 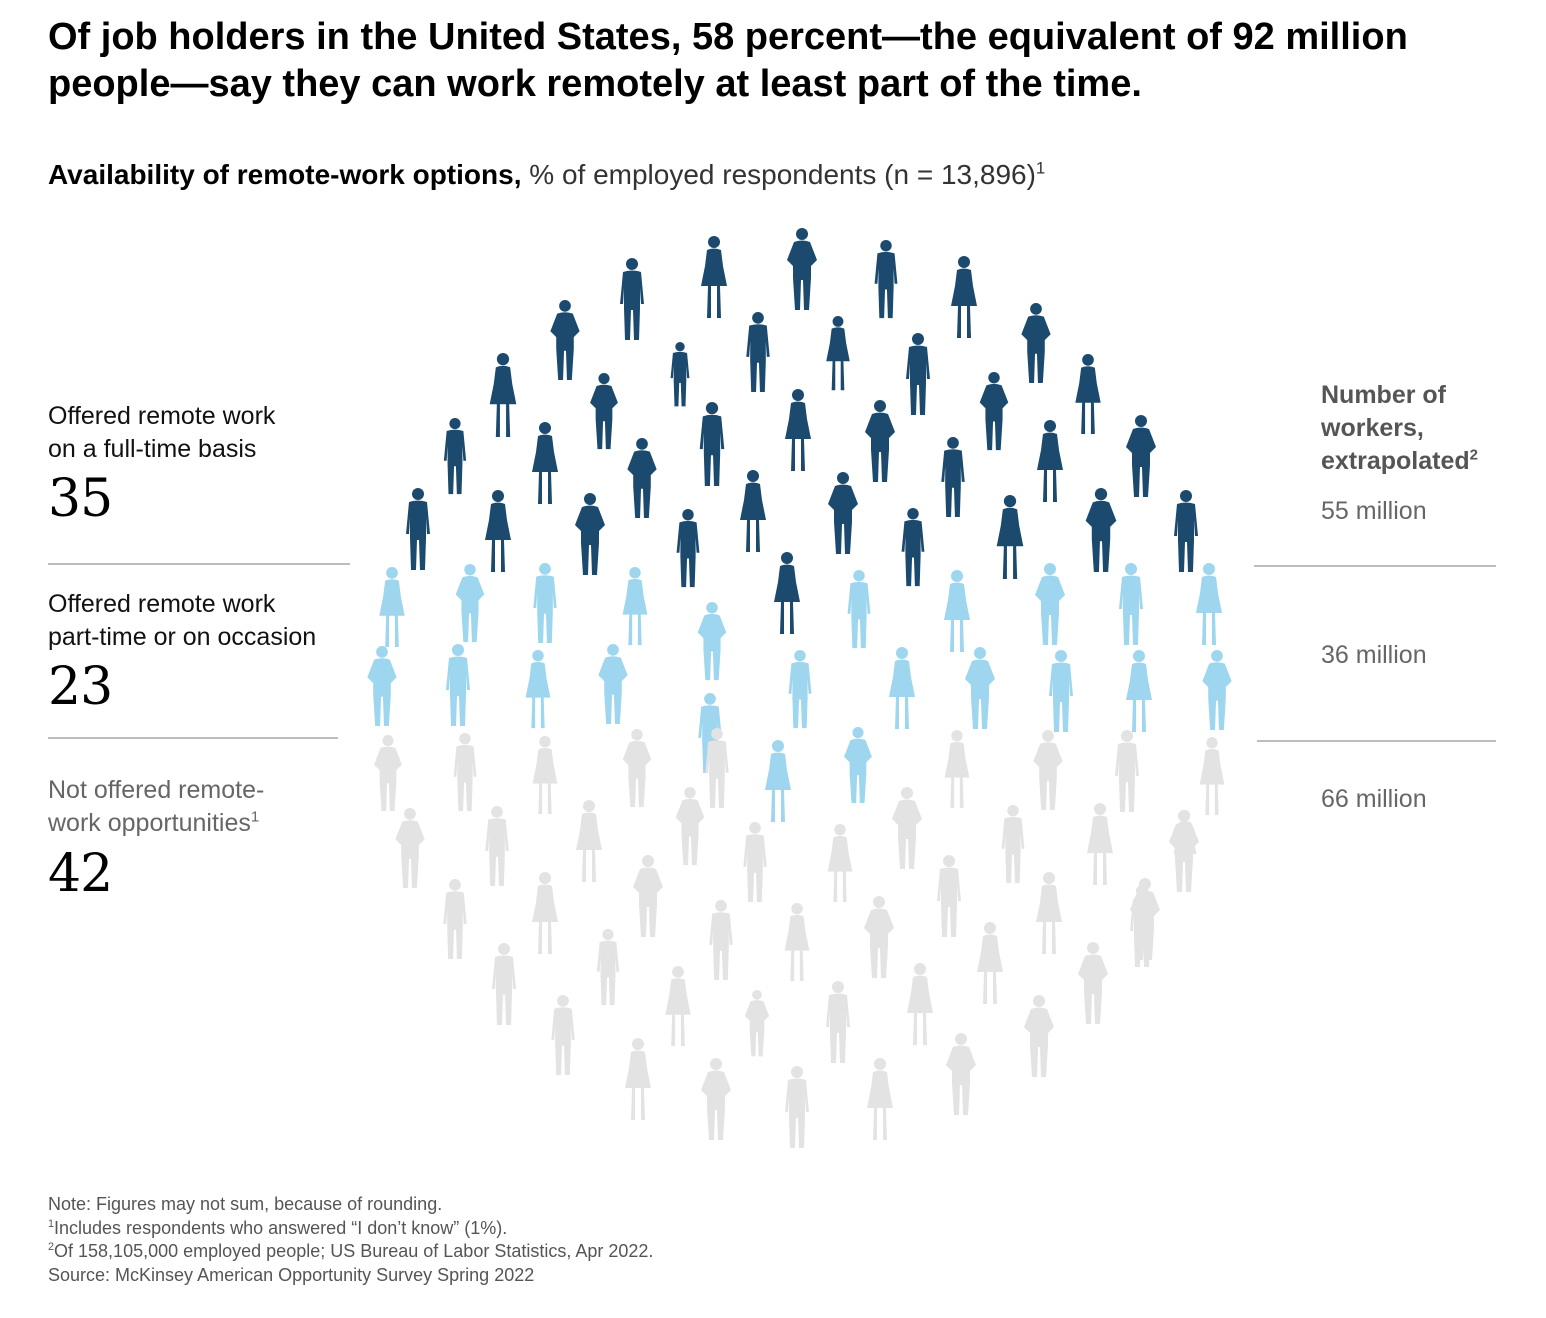 What do you see at coordinates (156, 807) in the screenshot?
I see `category-label-not-offered: Not offered remote-work opportunities1` at bounding box center [156, 807].